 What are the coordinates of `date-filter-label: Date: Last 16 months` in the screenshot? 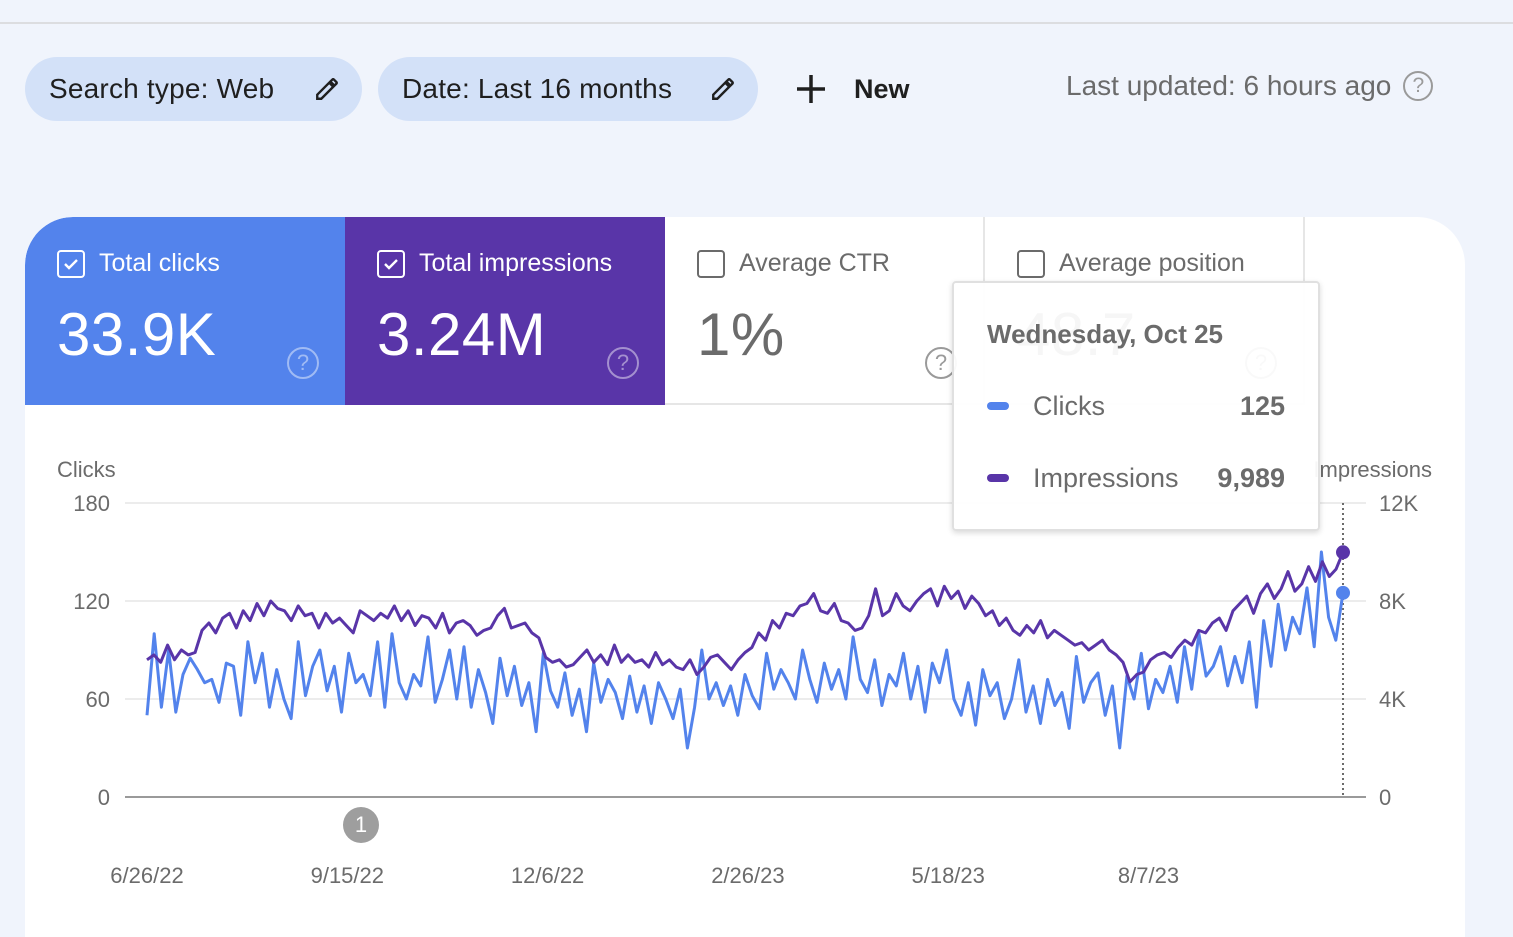 It's located at (537, 88).